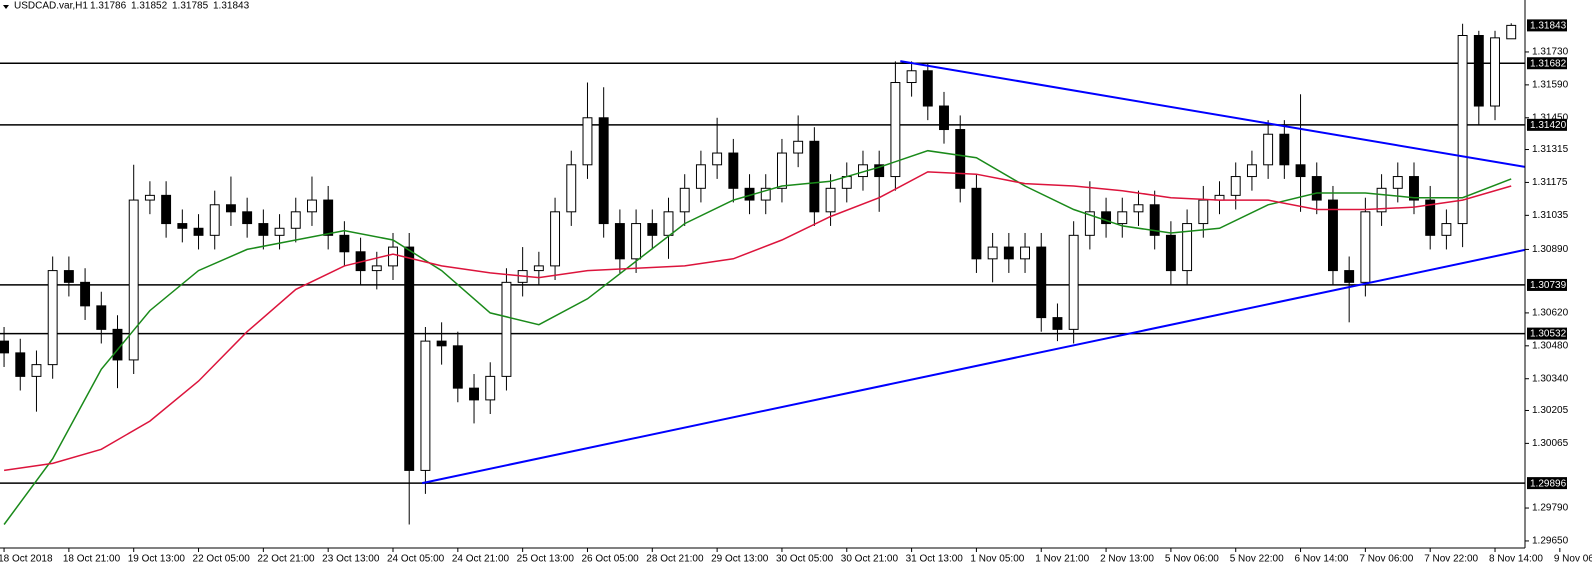 The width and height of the screenshot is (1592, 569). I want to click on x-tick-label: 28 Oct 21:00, so click(675, 559).